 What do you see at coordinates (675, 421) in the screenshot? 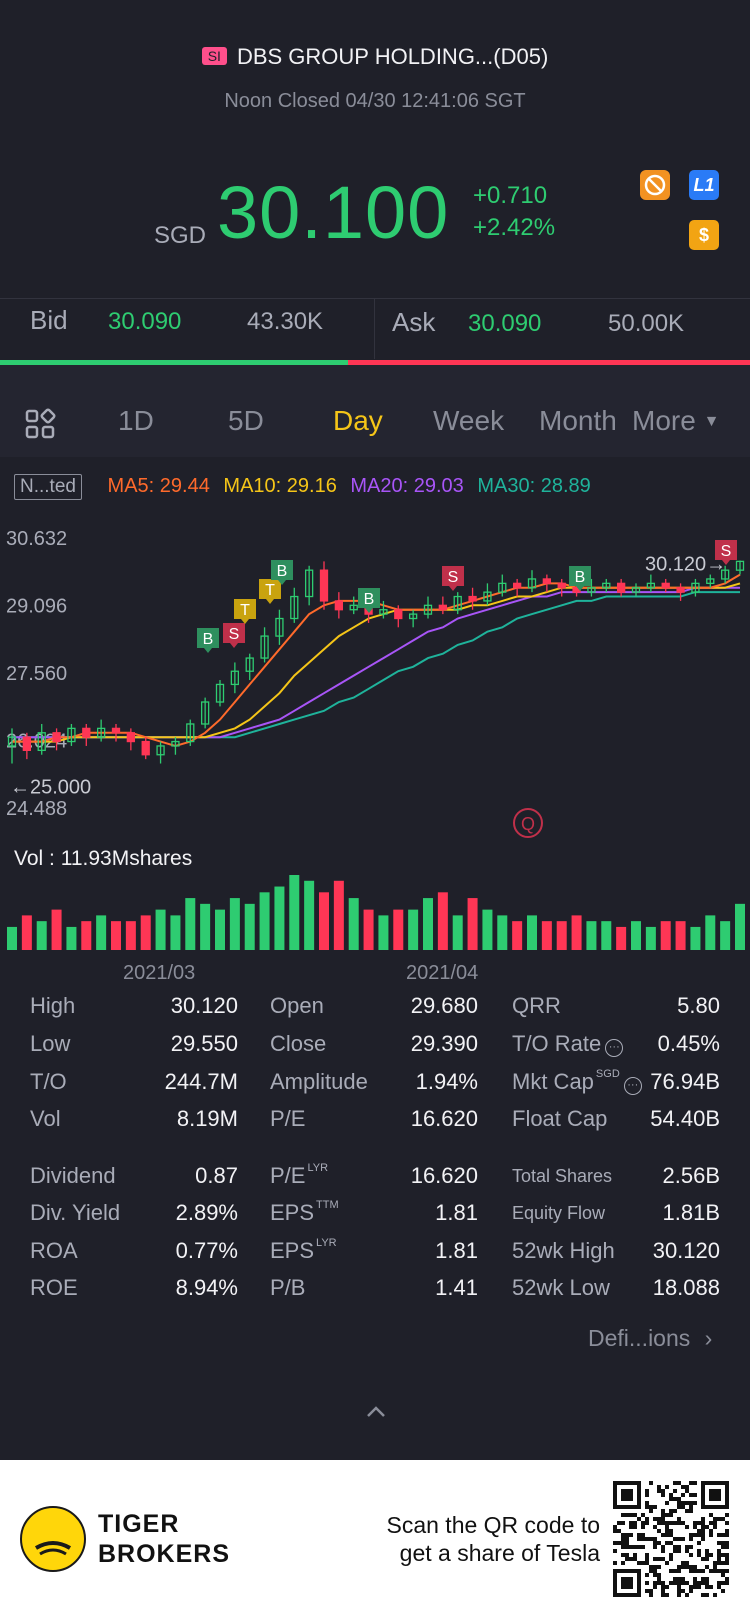
I see `tab-more: More ▼` at bounding box center [675, 421].